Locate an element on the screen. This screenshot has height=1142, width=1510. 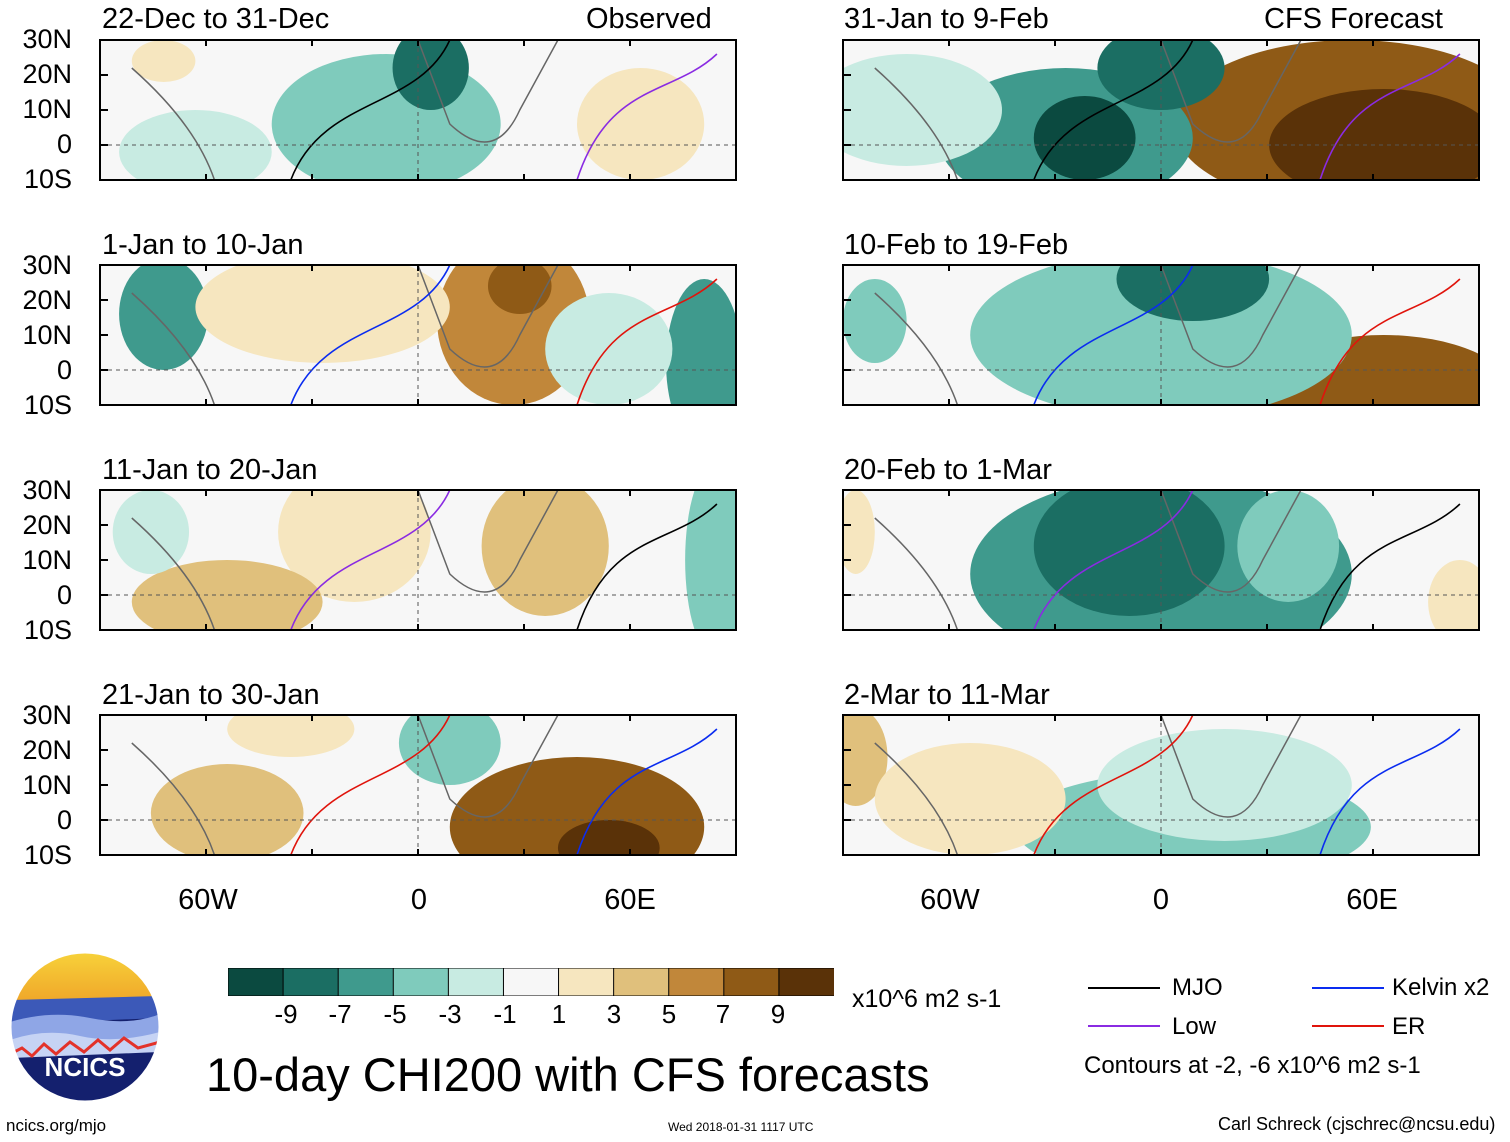
site-link: ncics.org/mjo is located at coordinates (56, 1125).